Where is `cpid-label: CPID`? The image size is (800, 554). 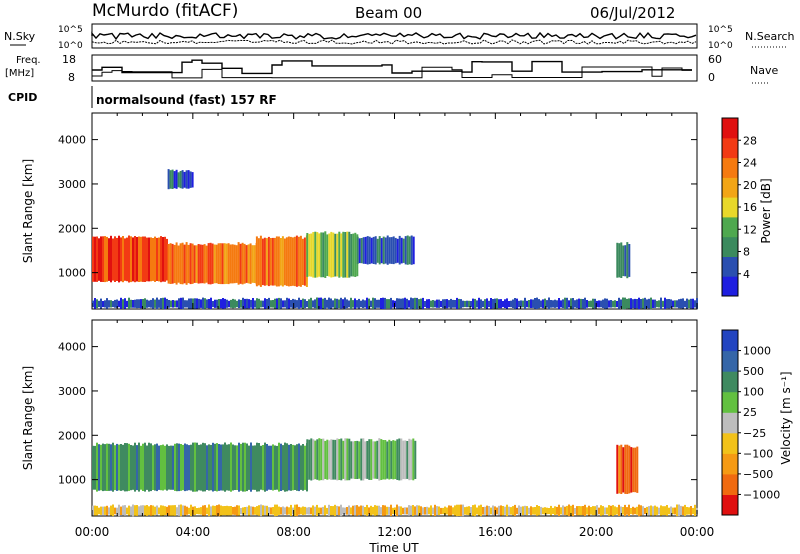 cpid-label: CPID is located at coordinates (22, 97).